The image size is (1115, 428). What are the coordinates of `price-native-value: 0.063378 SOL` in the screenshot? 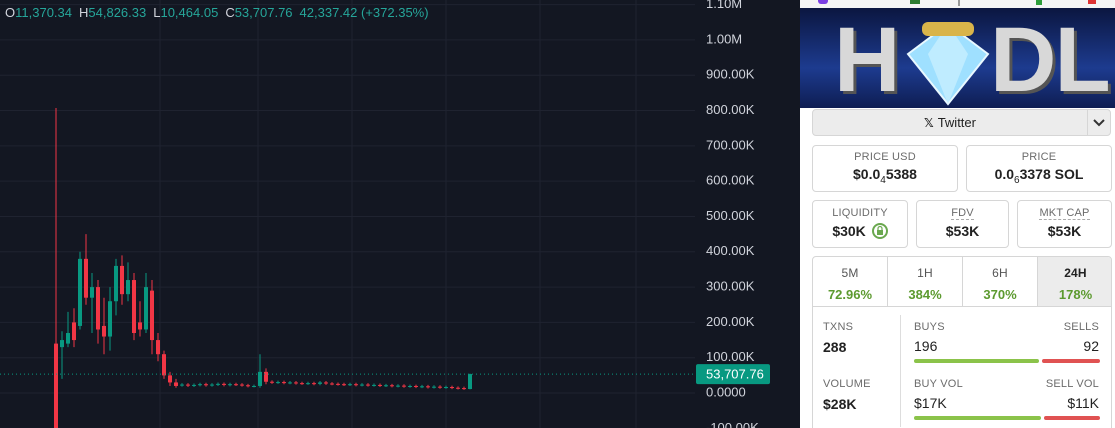 It's located at (1039, 176).